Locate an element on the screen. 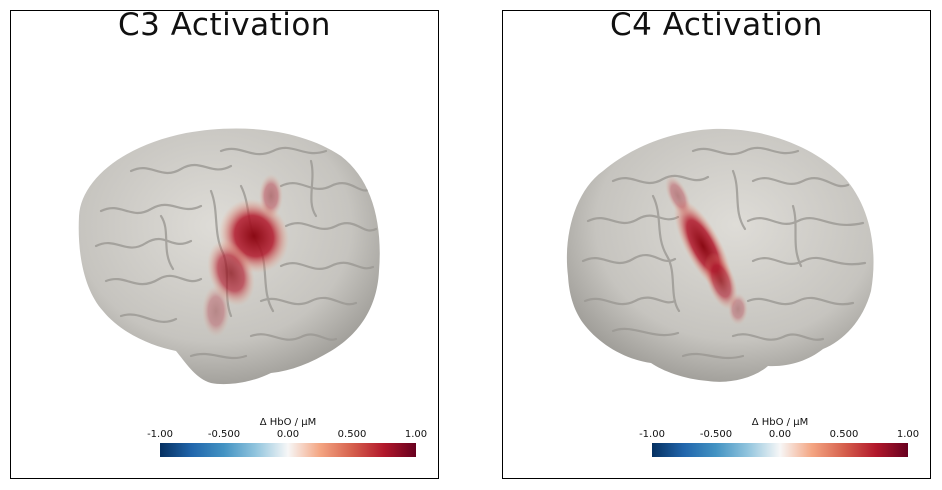  panel-title: C4 Activation is located at coordinates (716, 26).